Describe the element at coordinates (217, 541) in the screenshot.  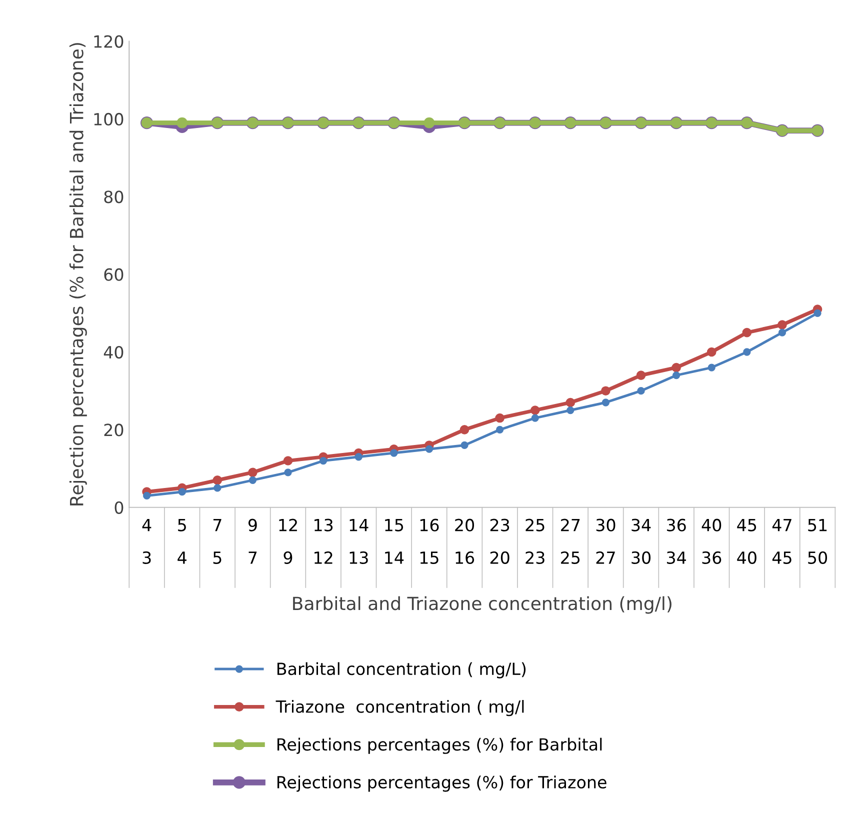
I see `category-label: 7 5` at that location.